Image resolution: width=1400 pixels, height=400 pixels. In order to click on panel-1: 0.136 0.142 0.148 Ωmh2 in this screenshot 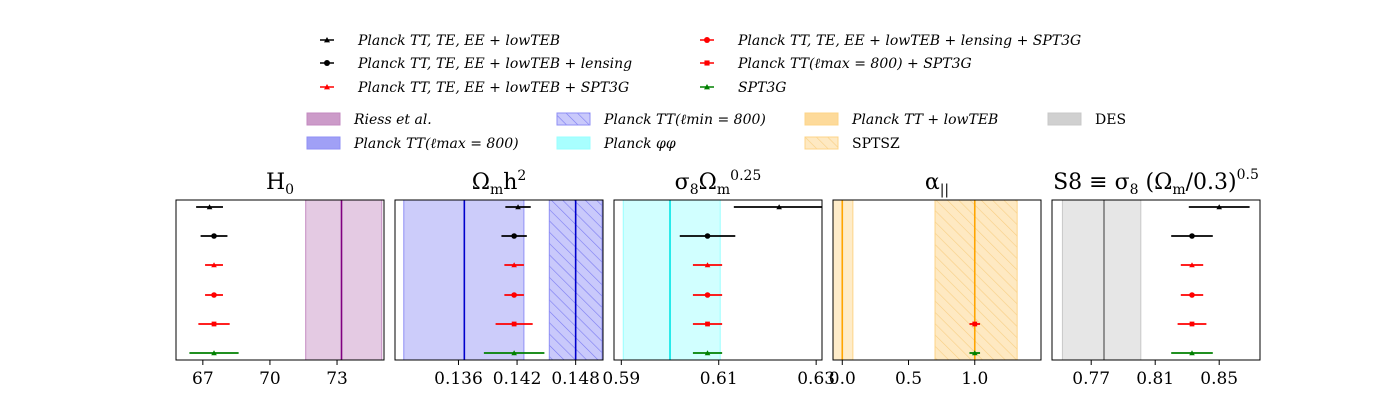, I will do `click(499, 278)`.